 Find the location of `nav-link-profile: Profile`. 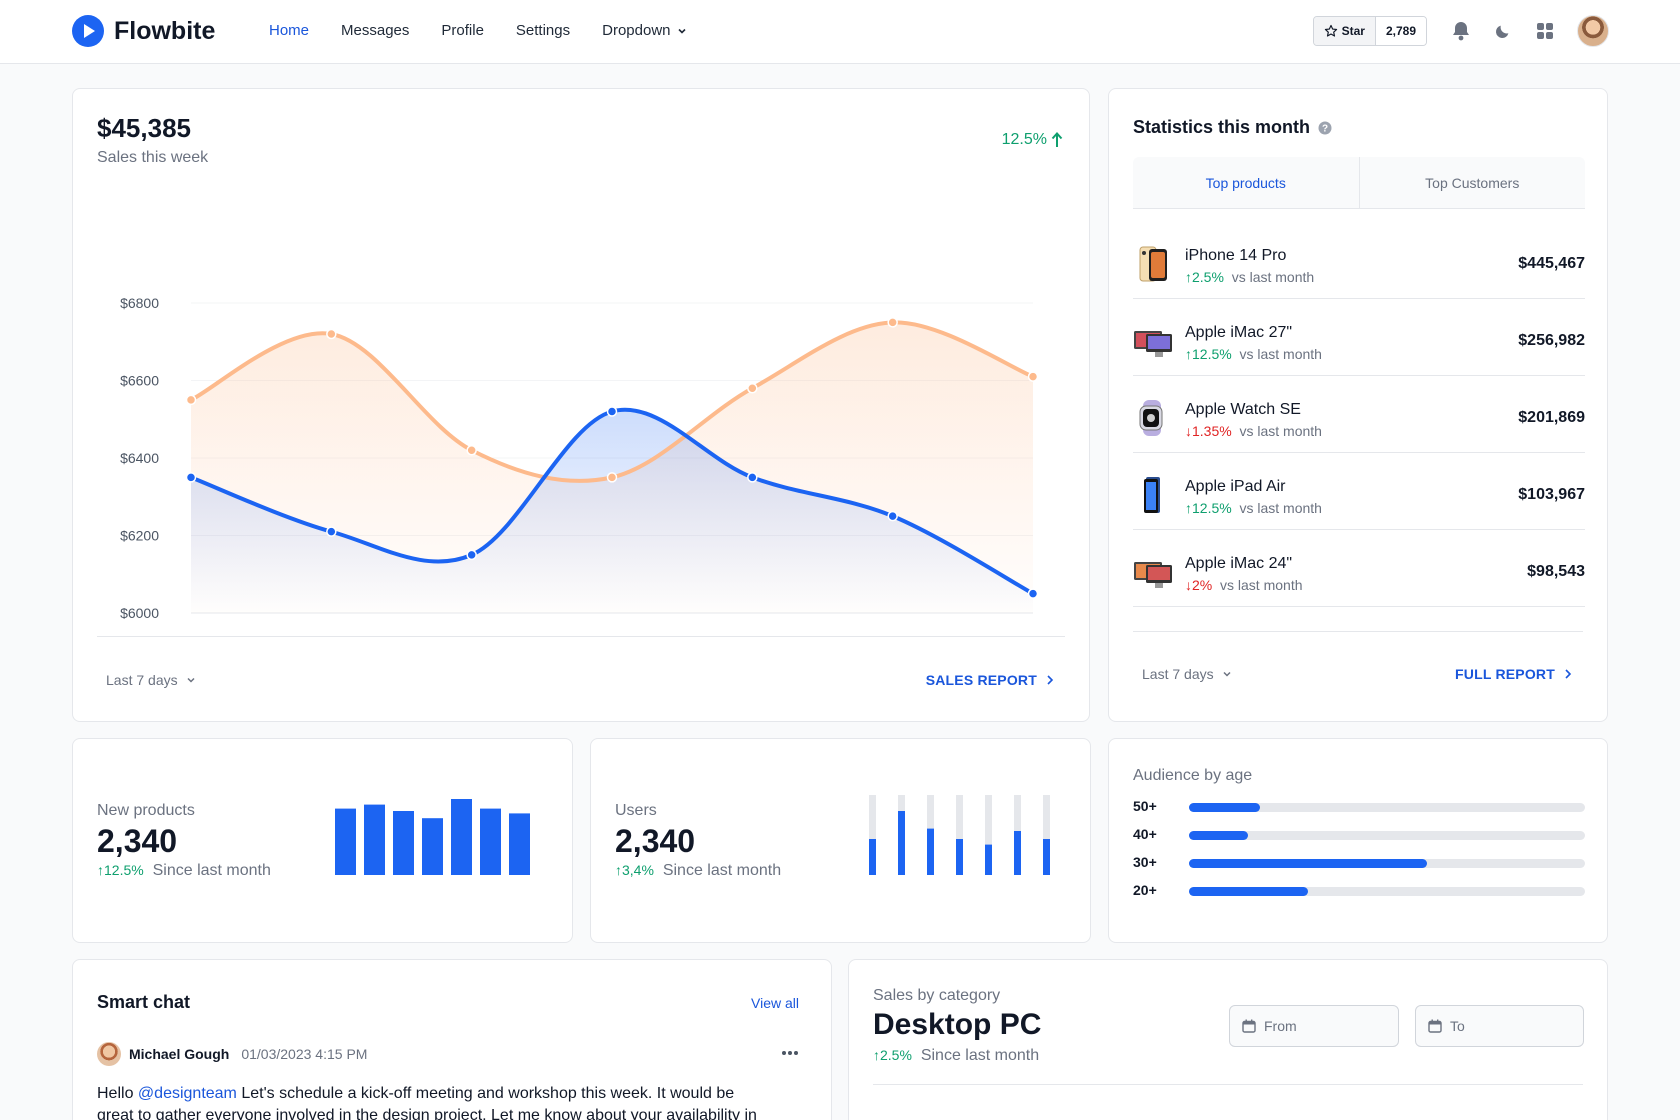

nav-link-profile: Profile is located at coordinates (462, 30).